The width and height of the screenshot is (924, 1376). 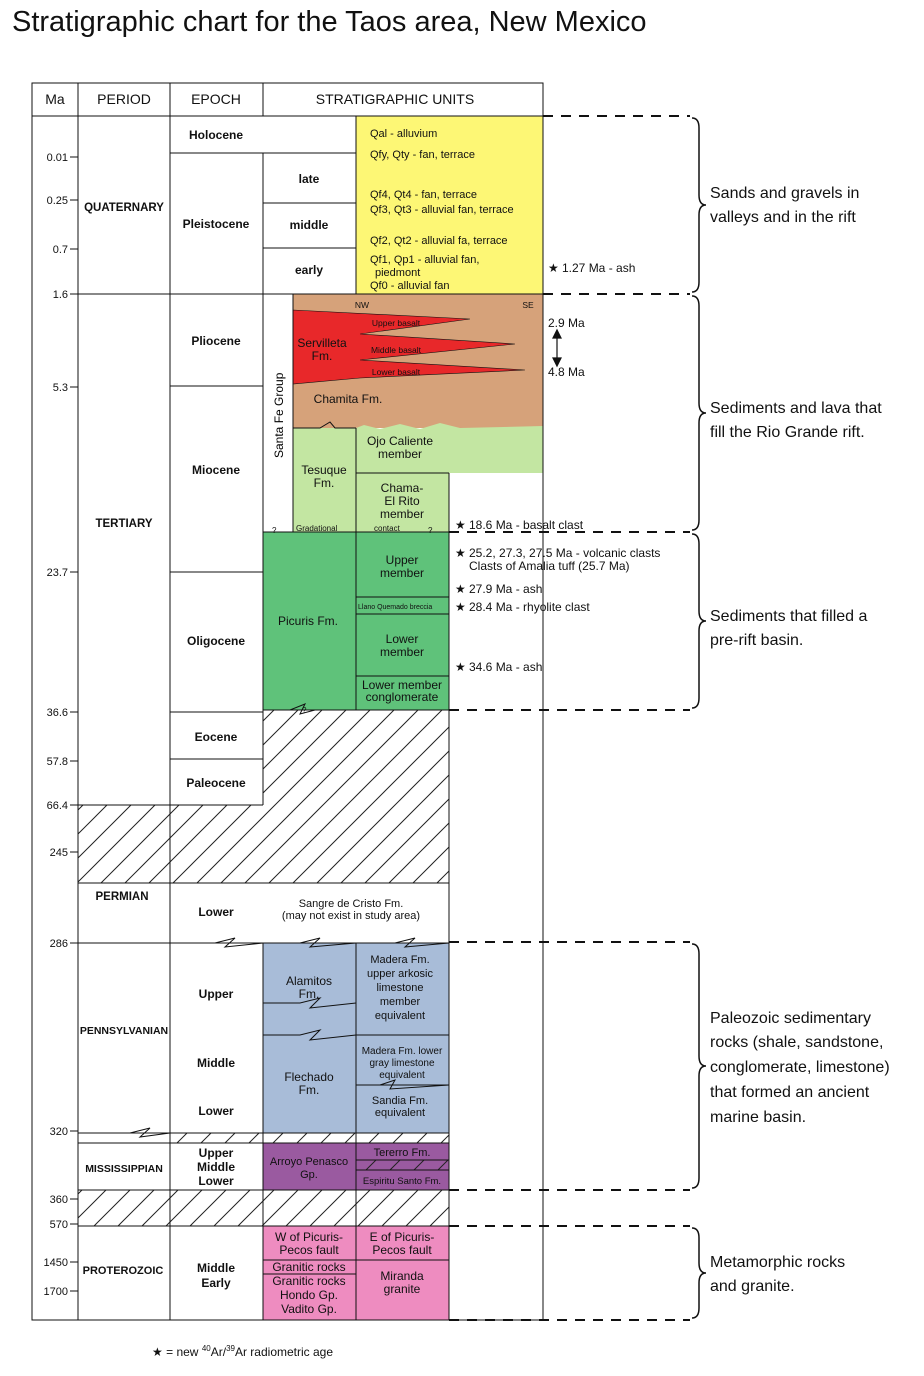 I want to click on gradational: Gradational, so click(x=317, y=528).